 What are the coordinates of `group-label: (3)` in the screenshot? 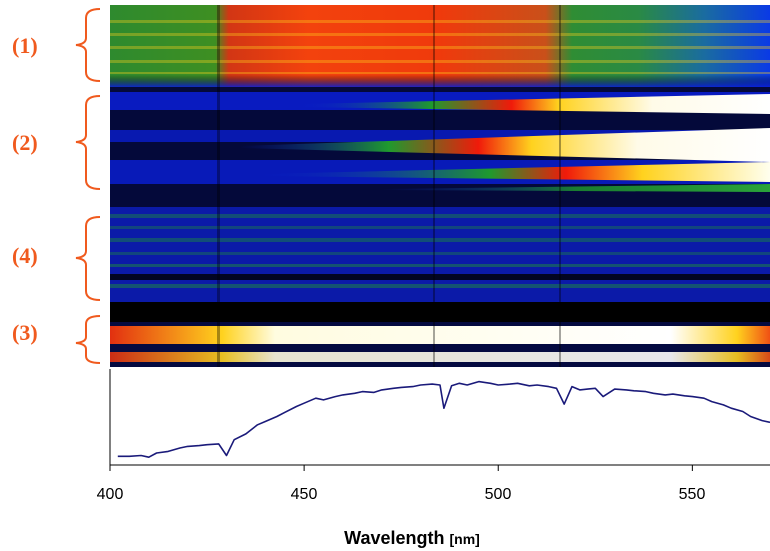 It's located at (25, 332).